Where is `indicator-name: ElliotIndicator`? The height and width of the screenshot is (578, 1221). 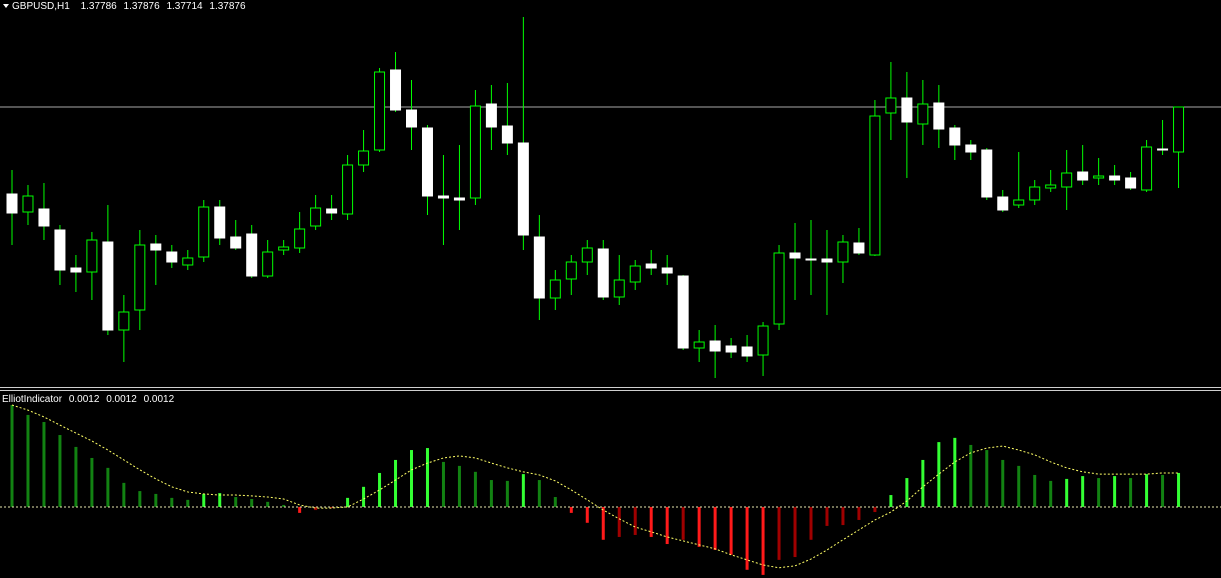
indicator-name: ElliotIndicator is located at coordinates (32, 399).